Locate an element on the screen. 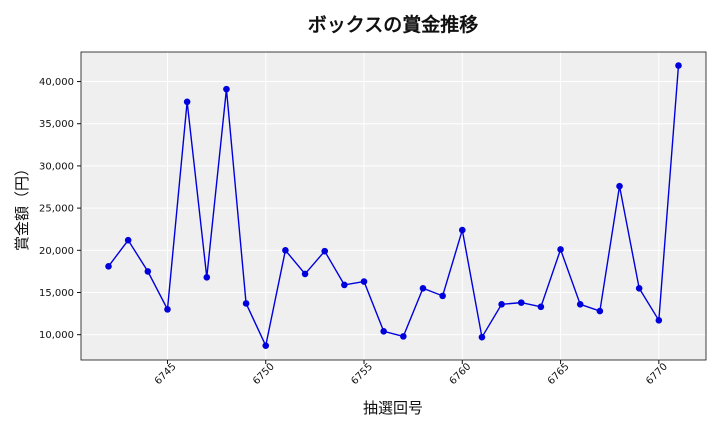  x-tick-label: 6760 is located at coordinates (461, 374).